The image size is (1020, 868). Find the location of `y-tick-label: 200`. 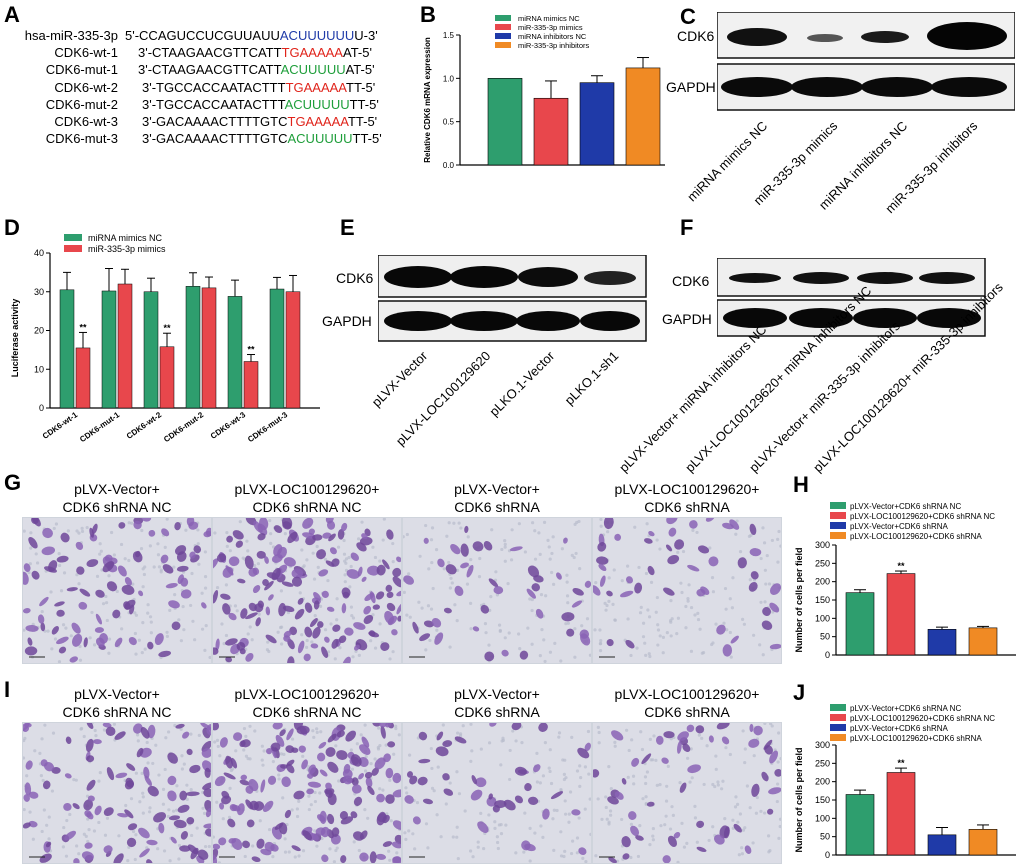

y-tick-label: 200 is located at coordinates (822, 782).